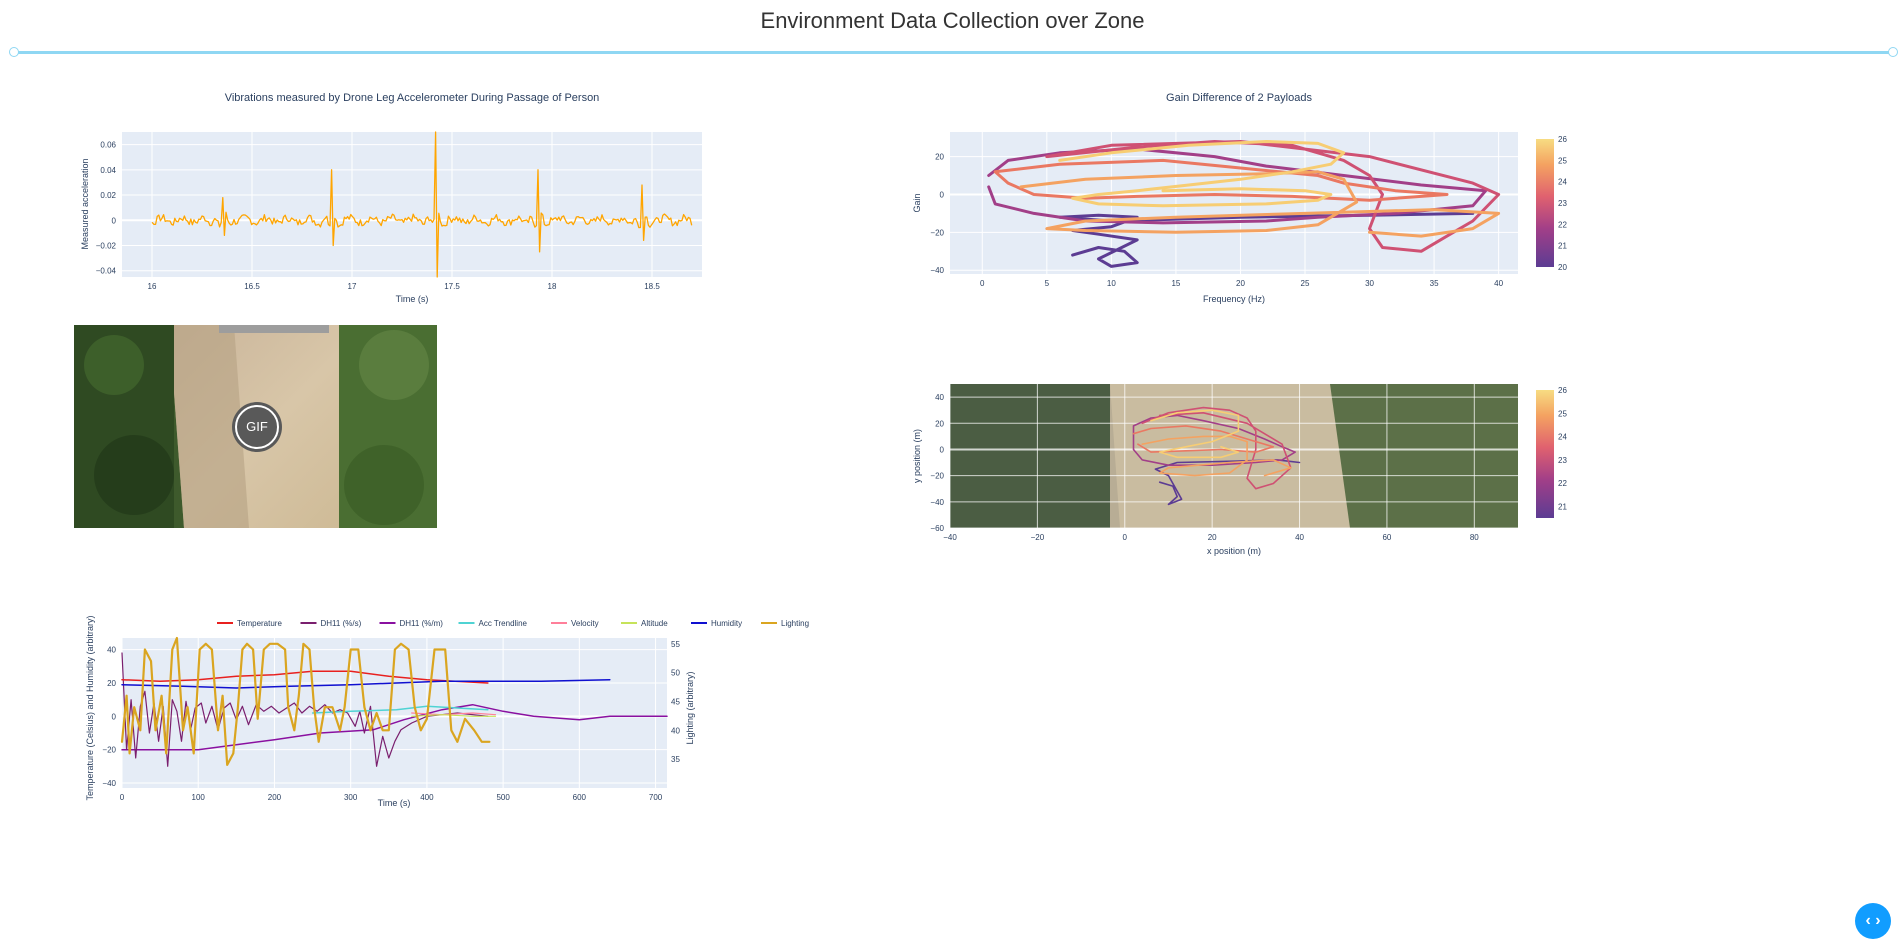 This screenshot has height=949, width=1901. What do you see at coordinates (952, 20) in the screenshot?
I see `page-title: Environment Data Collection over Zone` at bounding box center [952, 20].